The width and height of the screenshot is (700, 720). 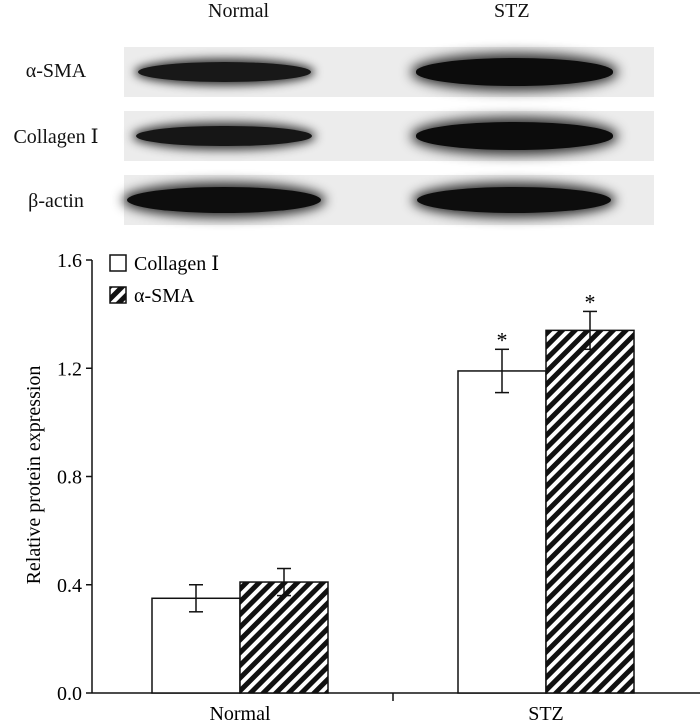 I want to click on blot-lane-label-normal: Normal, so click(x=239, y=11).